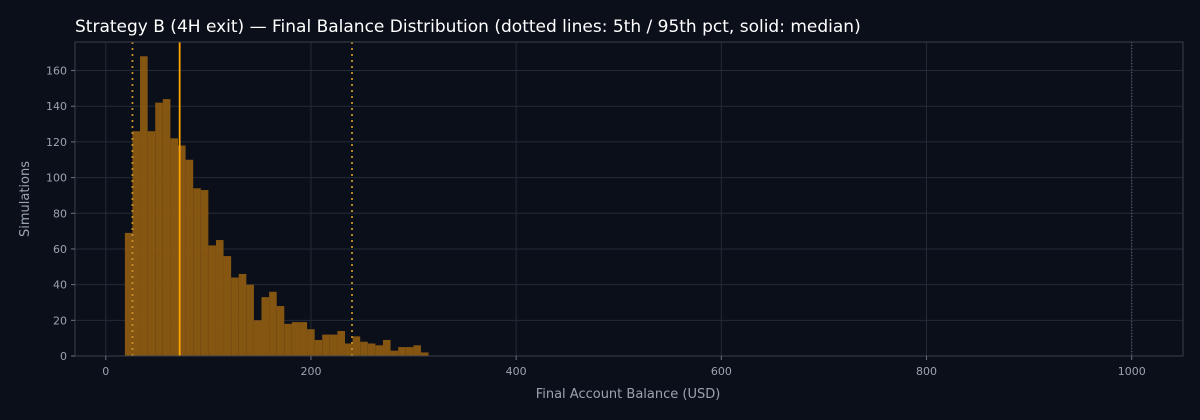 This screenshot has height=420, width=1200. I want to click on y-tick-label: 140, so click(56, 106).